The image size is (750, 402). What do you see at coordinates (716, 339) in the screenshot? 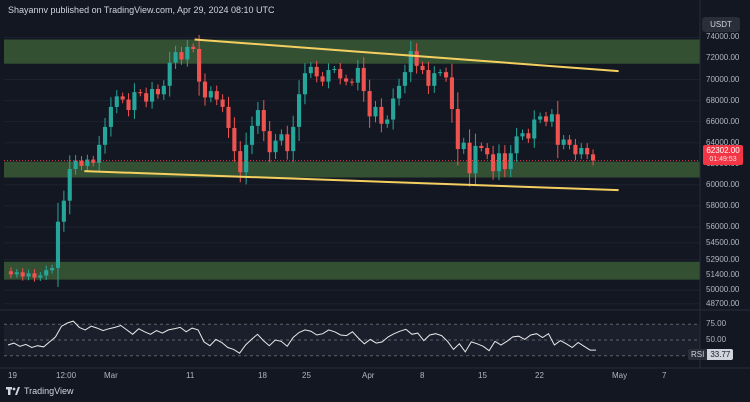
I see `rsi-axis-label: 50.00` at bounding box center [716, 339].